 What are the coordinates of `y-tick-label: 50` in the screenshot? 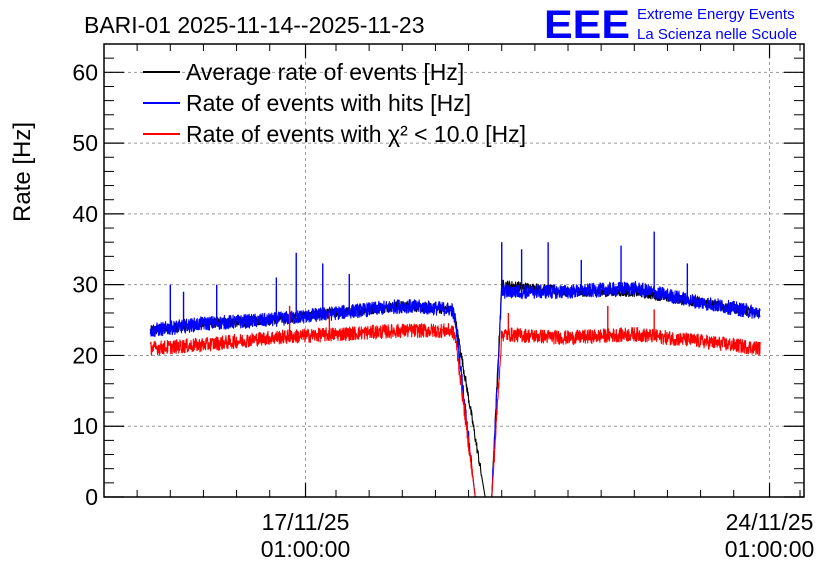 It's located at (85, 143).